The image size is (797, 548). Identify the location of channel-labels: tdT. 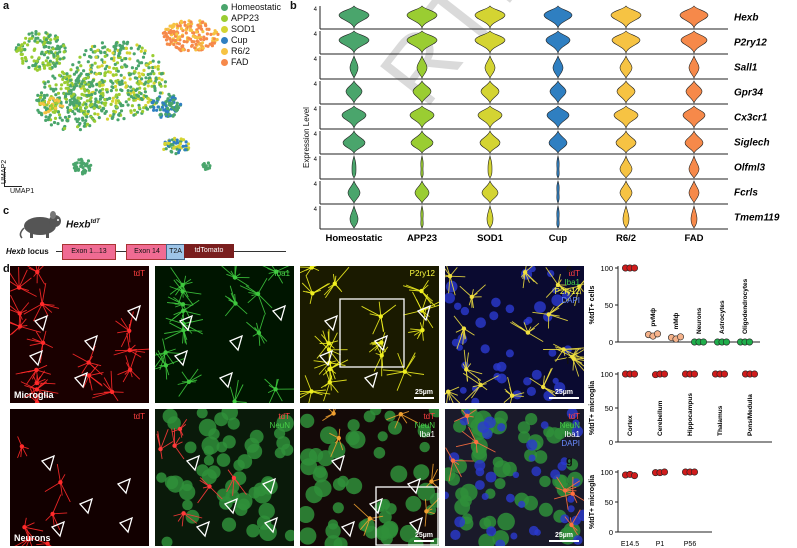
(139, 273).